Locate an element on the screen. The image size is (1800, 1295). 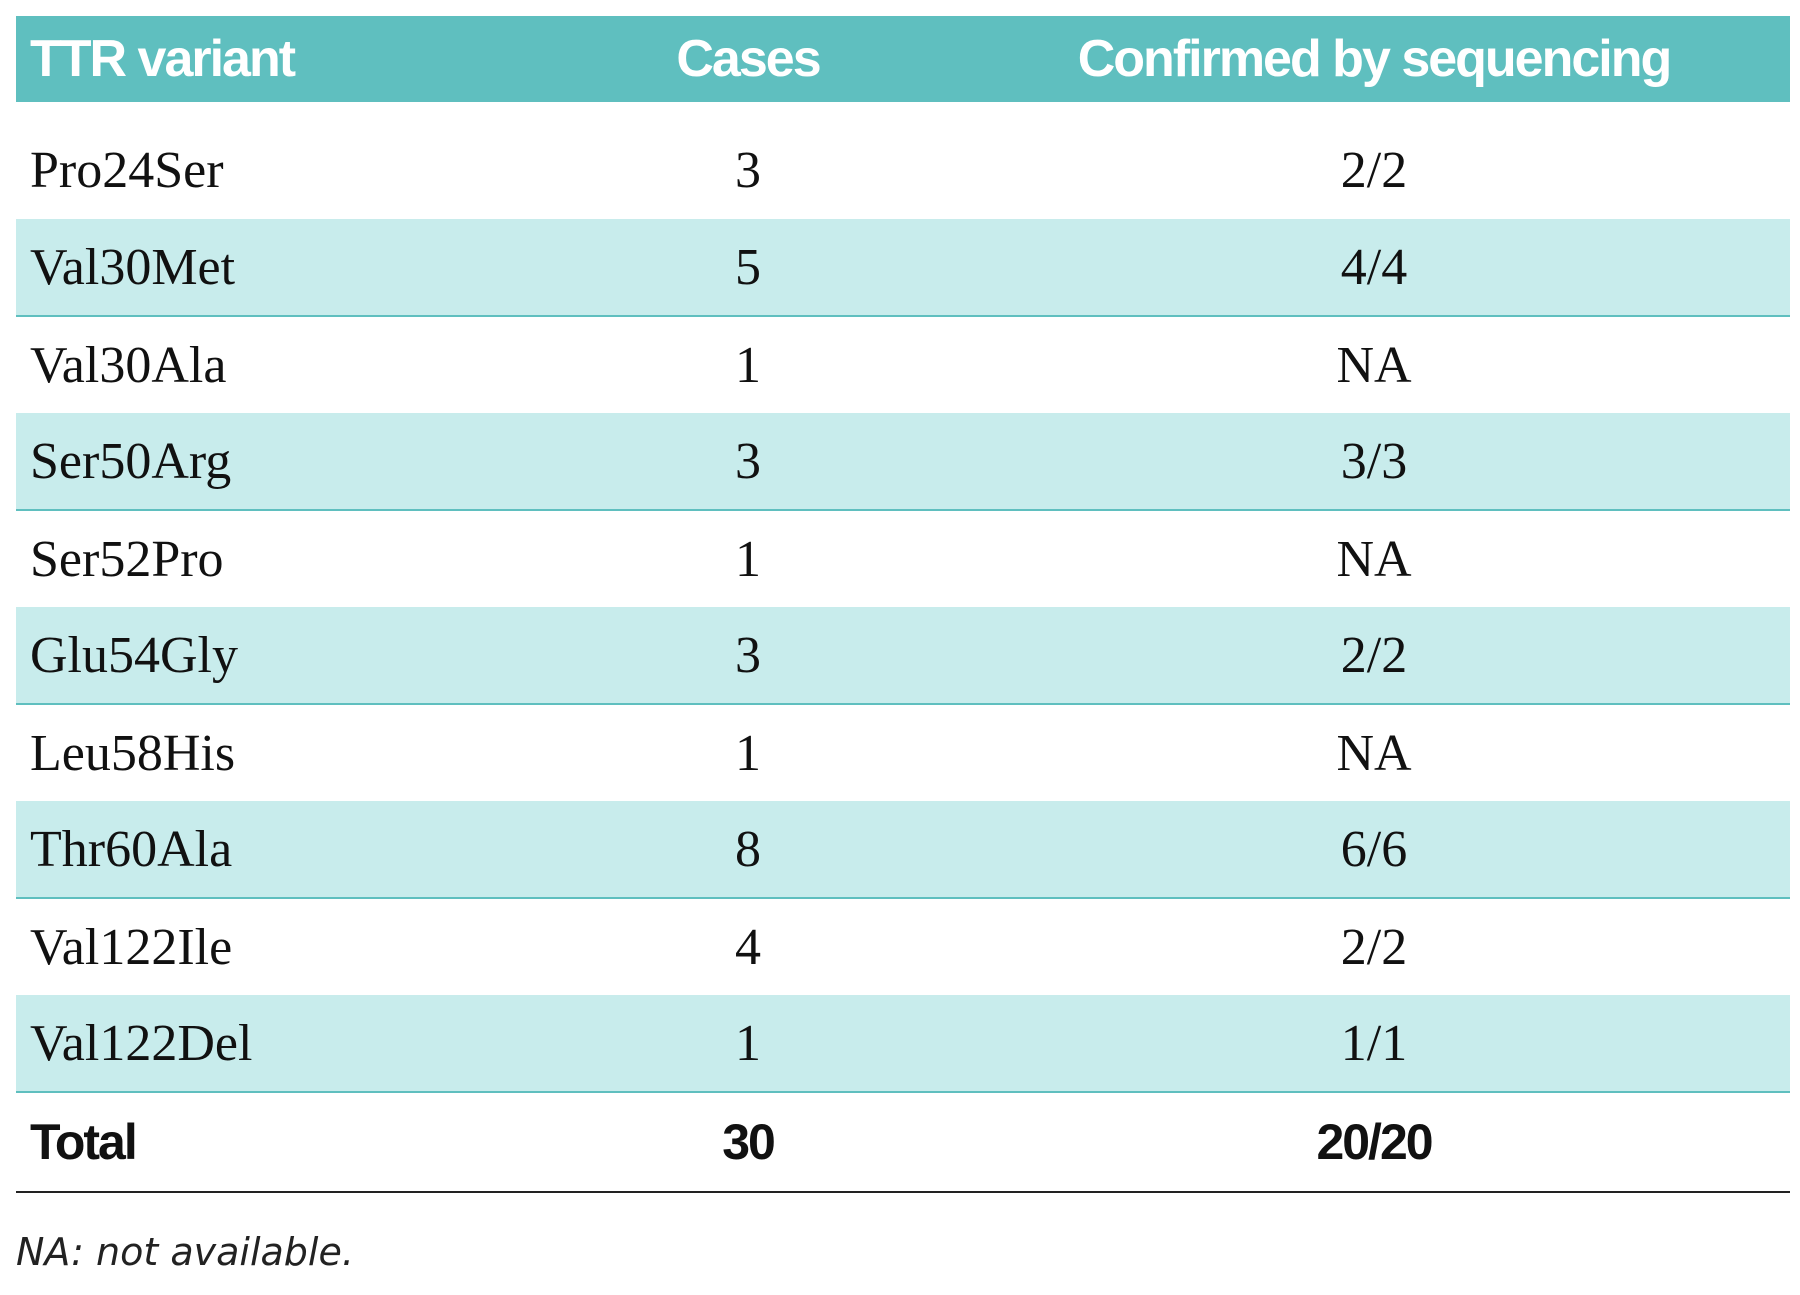
table-row: Ser52Pro 1 NA is located at coordinates (903, 558).